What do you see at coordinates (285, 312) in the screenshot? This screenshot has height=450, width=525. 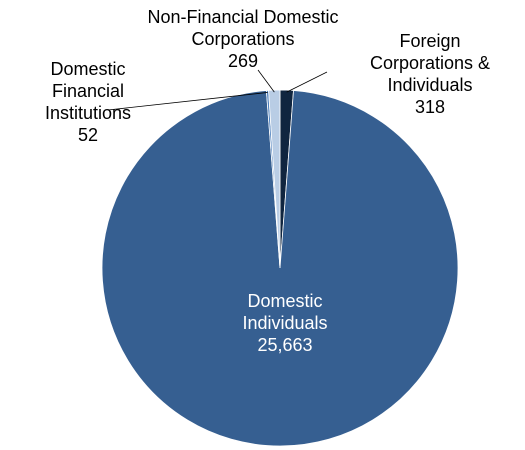 I see `category-label: Domestic Individuals` at bounding box center [285, 312].